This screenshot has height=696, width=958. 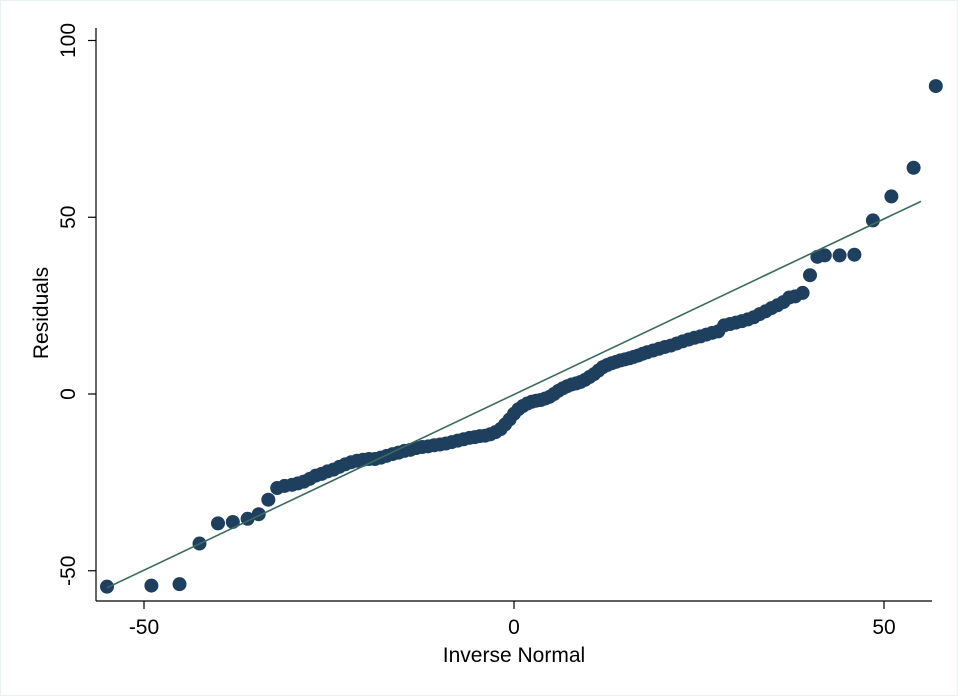 What do you see at coordinates (68, 40) in the screenshot?
I see `y-tick-label: 100` at bounding box center [68, 40].